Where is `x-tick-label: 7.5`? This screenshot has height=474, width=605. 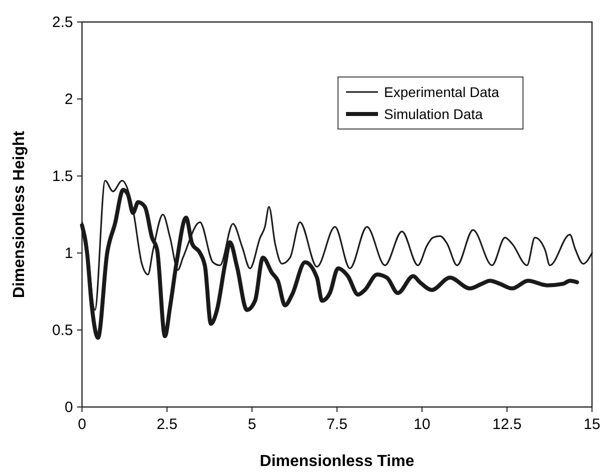 x-tick-label: 7.5 is located at coordinates (337, 424).